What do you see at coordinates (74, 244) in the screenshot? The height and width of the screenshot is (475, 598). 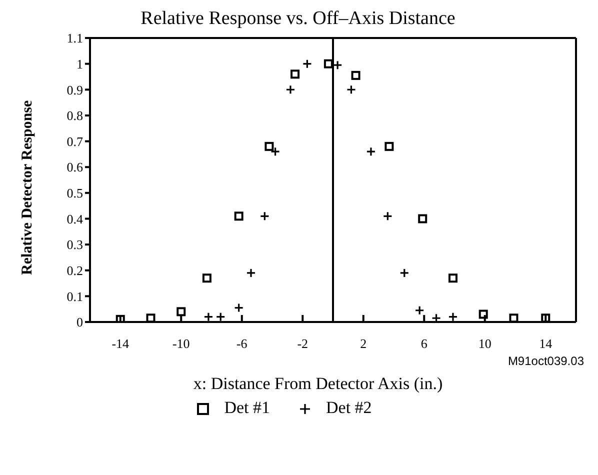 I see `y-tick-label: 0.3` at bounding box center [74, 244].